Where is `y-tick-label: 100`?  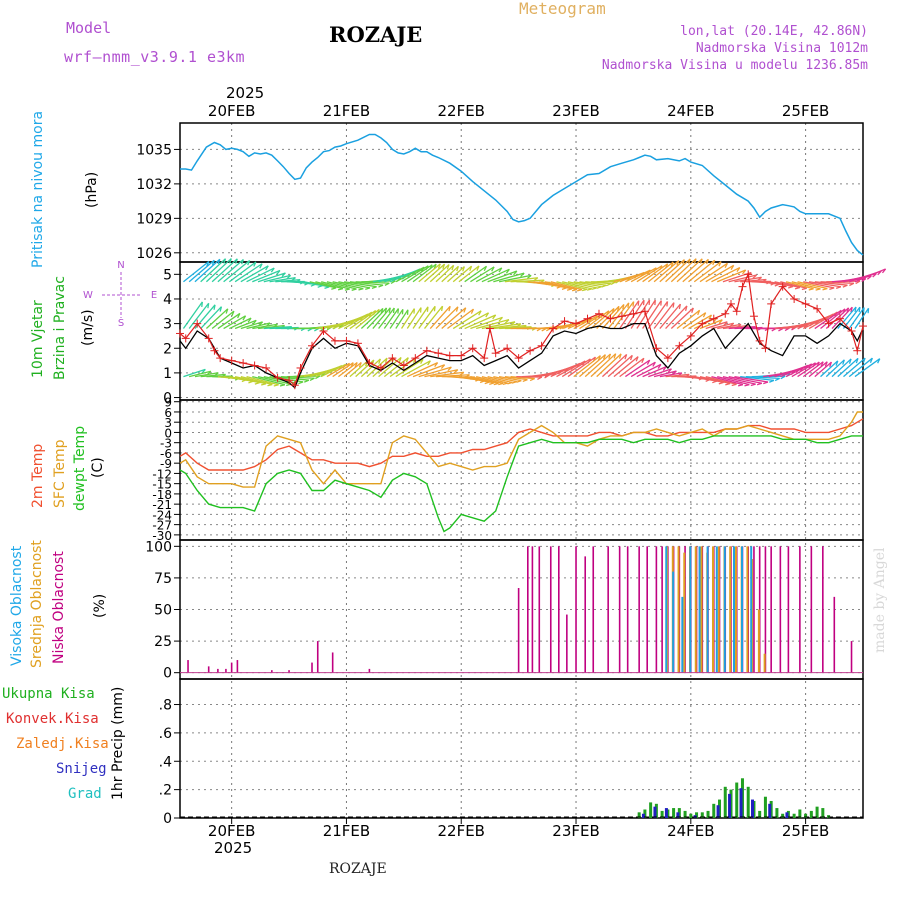
y-tick-label: 100 is located at coordinates (158, 547).